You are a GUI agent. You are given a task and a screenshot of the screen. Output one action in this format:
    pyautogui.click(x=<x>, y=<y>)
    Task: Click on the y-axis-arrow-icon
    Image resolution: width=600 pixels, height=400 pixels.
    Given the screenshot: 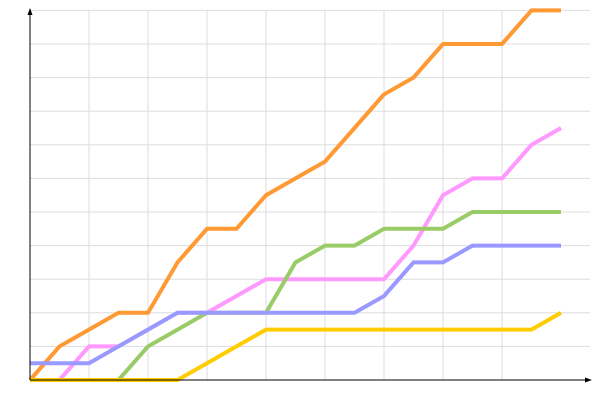 What is the action you would take?
    pyautogui.click(x=30, y=11)
    